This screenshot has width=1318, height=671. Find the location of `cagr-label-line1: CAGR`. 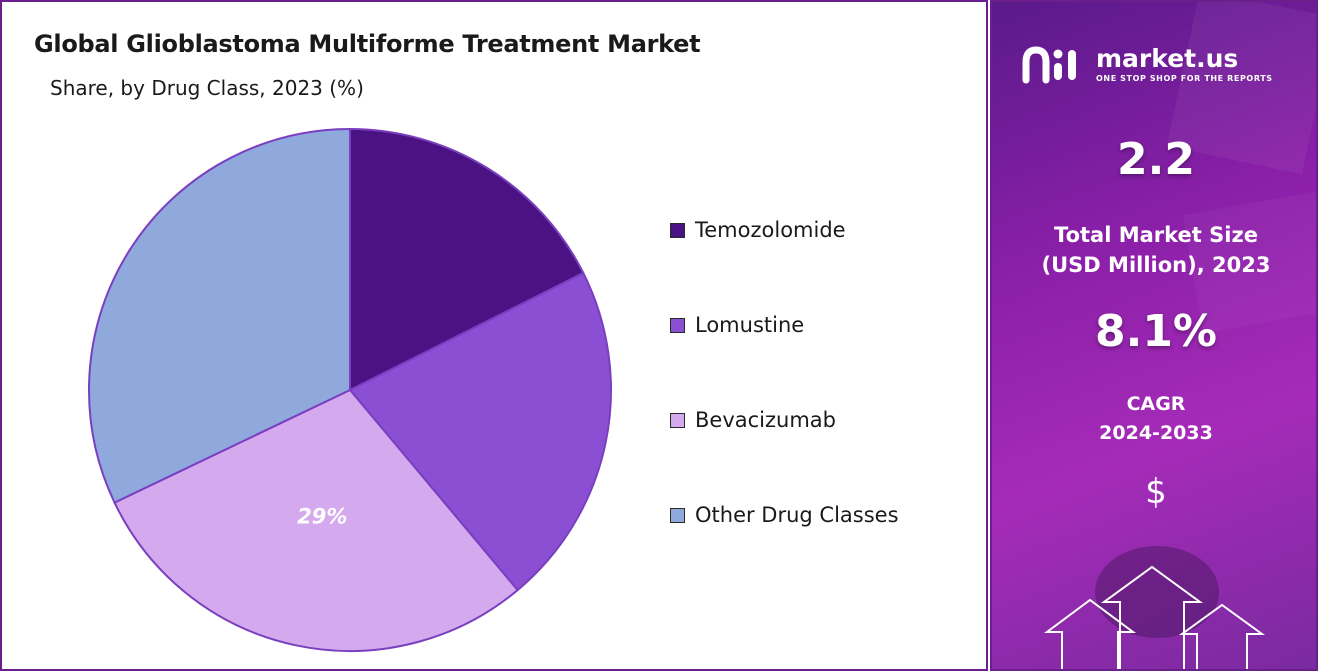

cagr-label-line1: CAGR is located at coordinates (1156, 404).